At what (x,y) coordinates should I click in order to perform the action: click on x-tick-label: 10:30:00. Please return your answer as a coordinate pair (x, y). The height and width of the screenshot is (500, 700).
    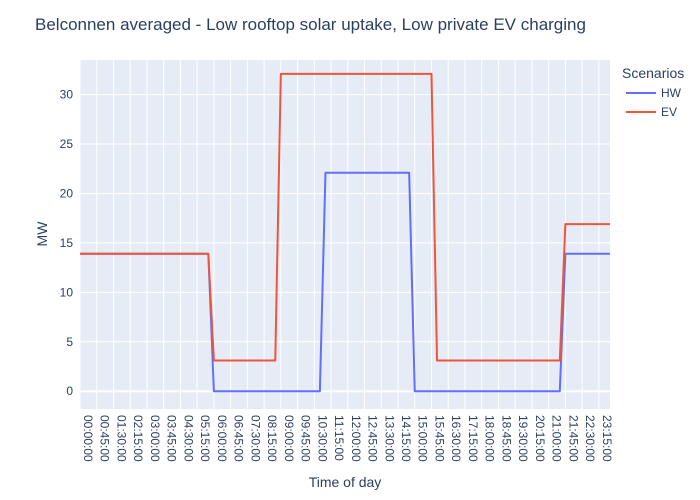
    Looking at the image, I should click on (322, 438).